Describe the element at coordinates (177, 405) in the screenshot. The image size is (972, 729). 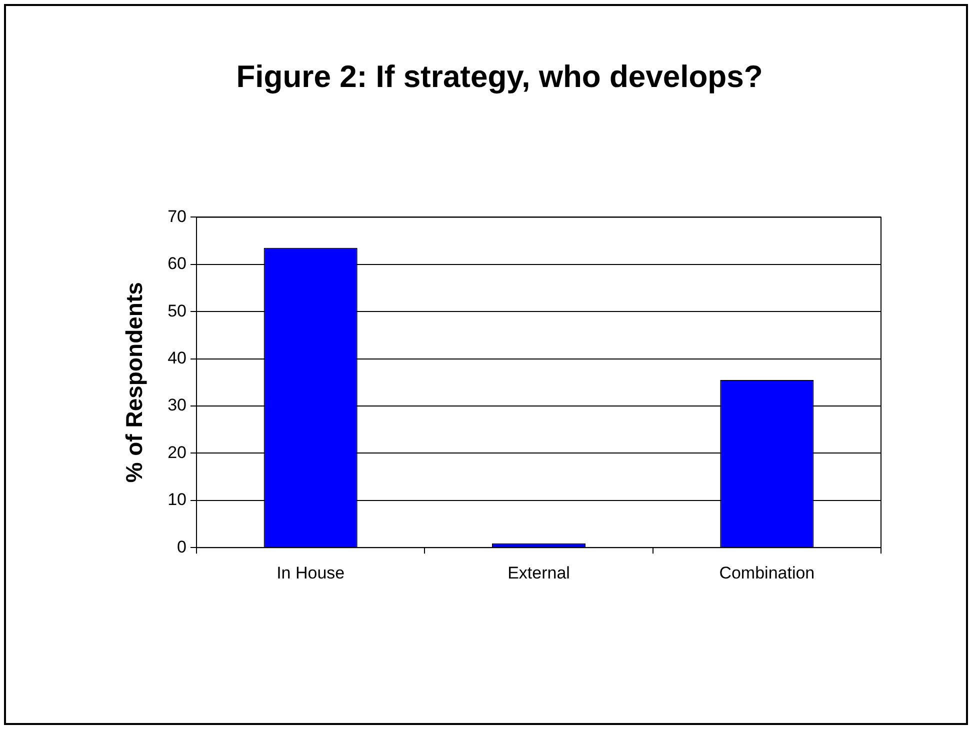
I see `y-tick-label: 30` at that location.